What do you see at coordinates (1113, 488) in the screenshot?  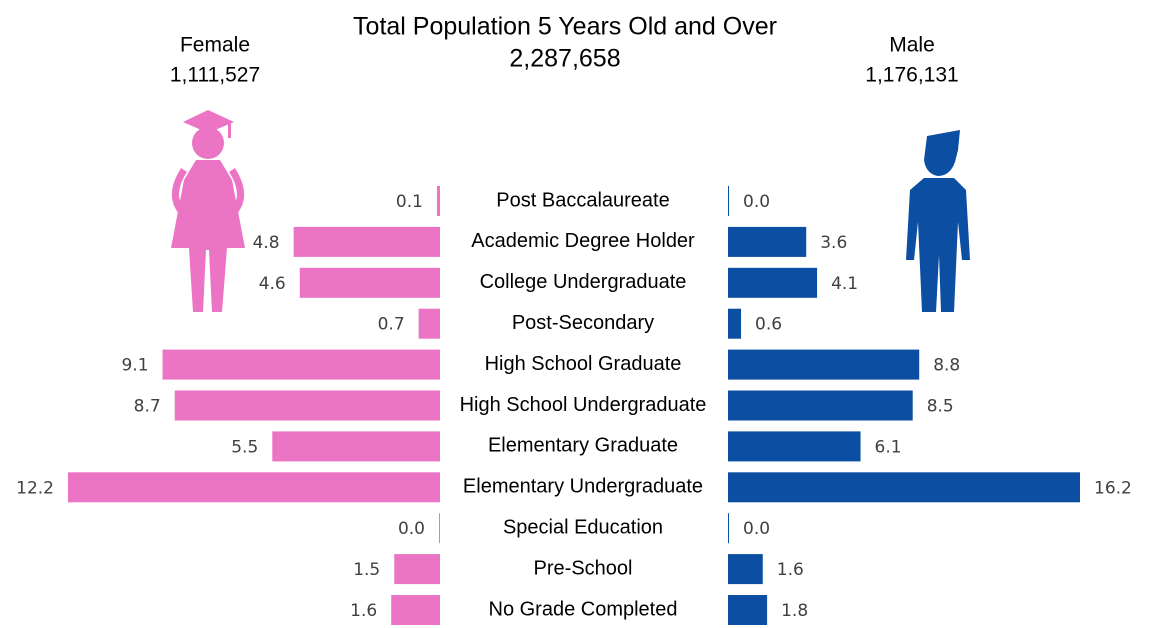 I see `value-label: 16.2` at bounding box center [1113, 488].